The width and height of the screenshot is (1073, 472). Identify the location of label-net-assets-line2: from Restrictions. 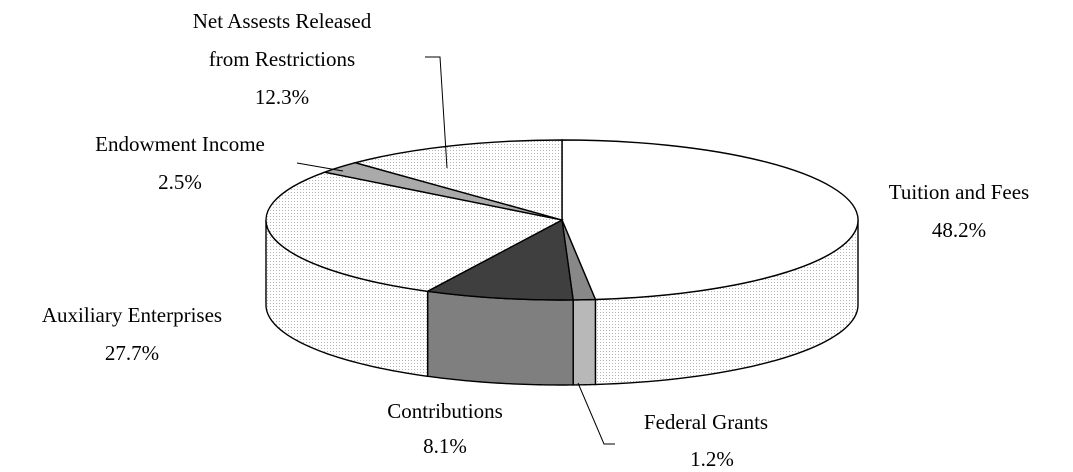
(282, 59).